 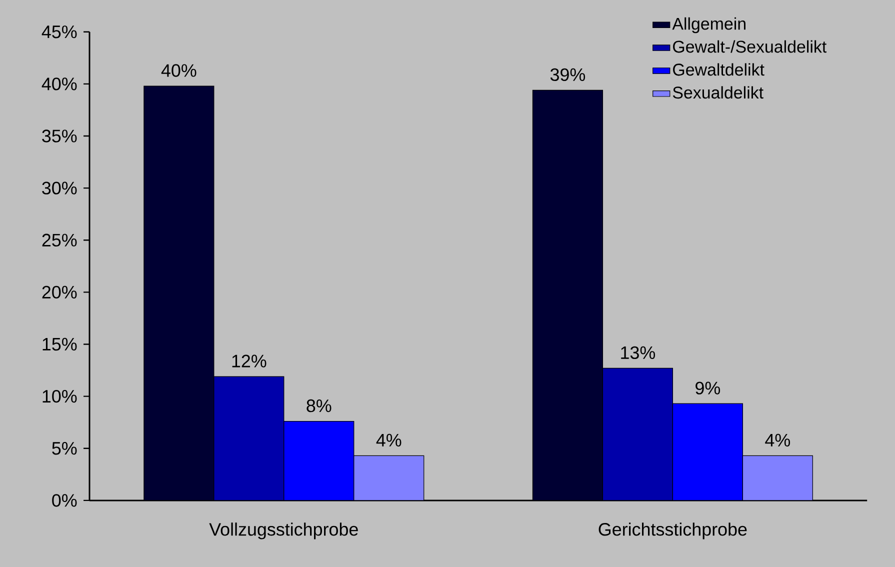 What do you see at coordinates (59, 31) in the screenshot?
I see `y-tick-label: 45%` at bounding box center [59, 31].